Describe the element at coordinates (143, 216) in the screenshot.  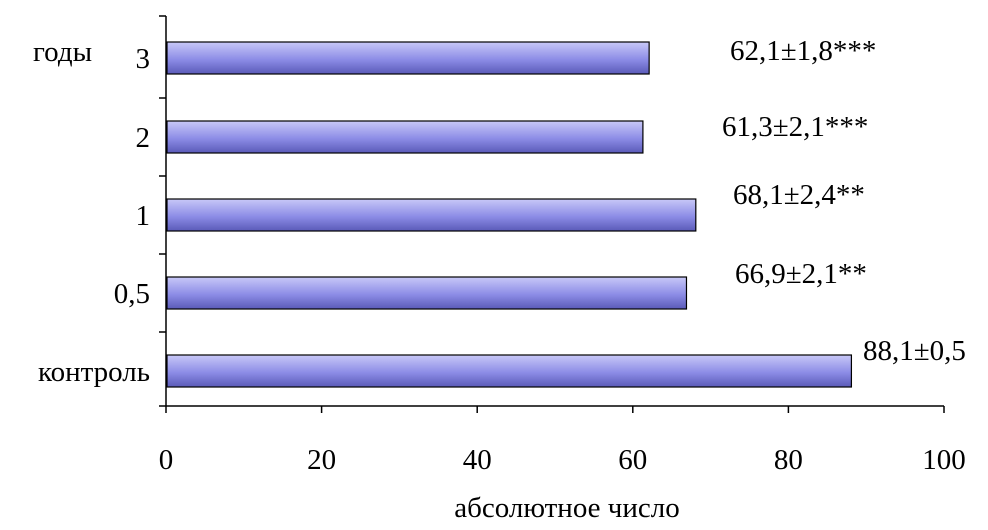
I see `category-label: 1` at that location.